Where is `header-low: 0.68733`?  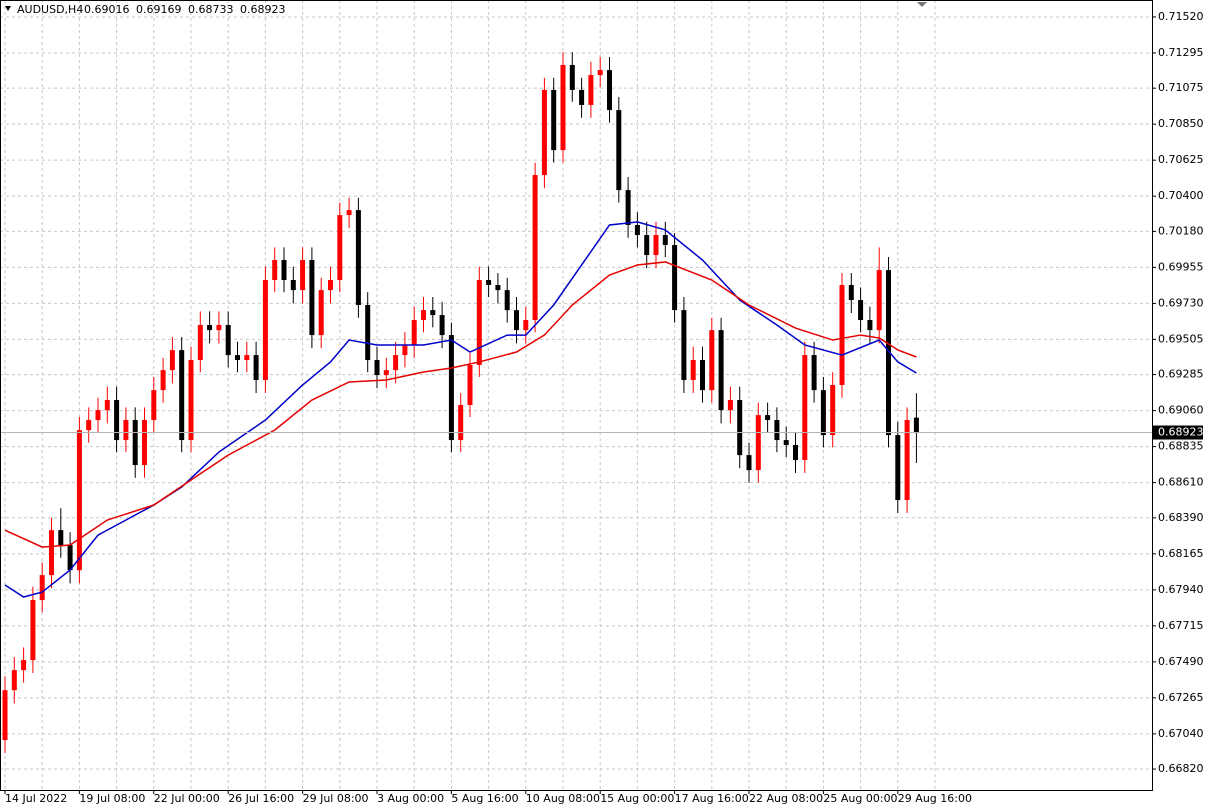 header-low: 0.68733 is located at coordinates (211, 9).